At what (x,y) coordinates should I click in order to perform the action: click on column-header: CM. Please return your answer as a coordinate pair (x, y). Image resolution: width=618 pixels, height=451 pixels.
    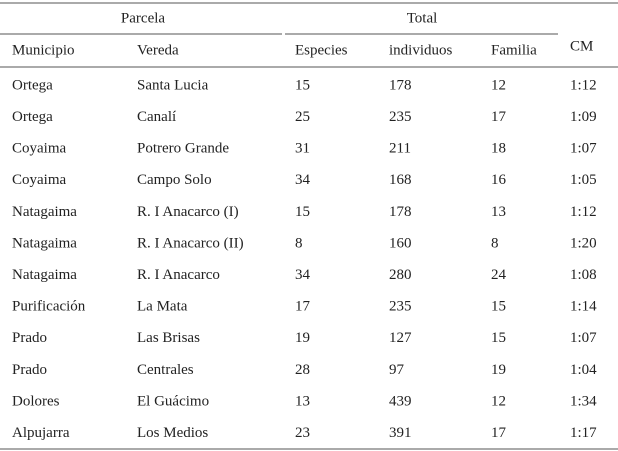
    Looking at the image, I should click on (581, 46).